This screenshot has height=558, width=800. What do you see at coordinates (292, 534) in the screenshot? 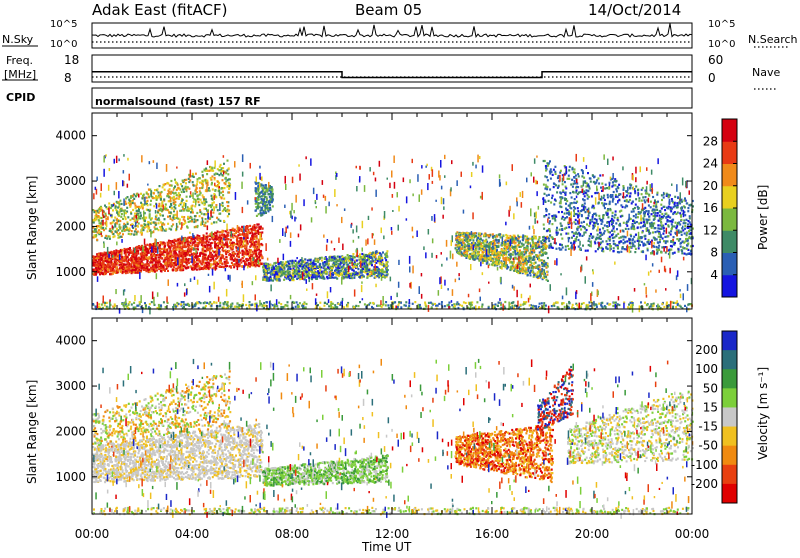
I see `x-tick-label: 08:00` at bounding box center [292, 534].